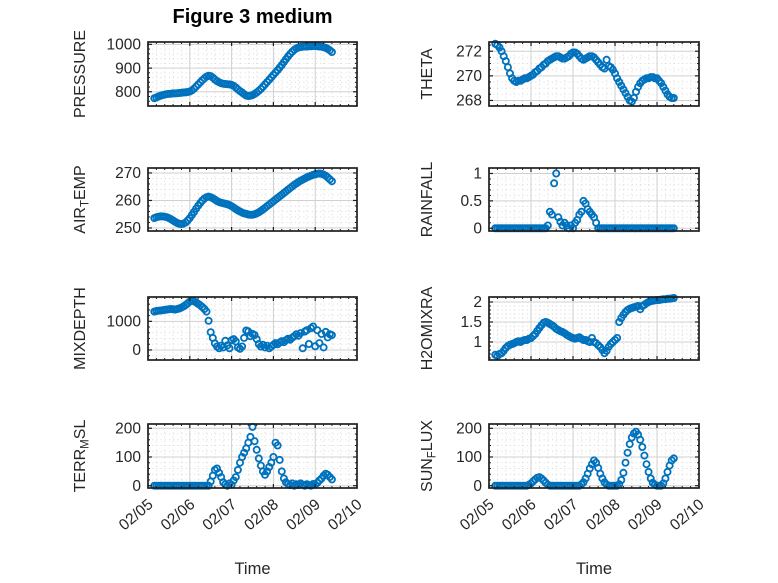  What do you see at coordinates (427, 200) in the screenshot?
I see `ylabel-rainfall: RAINFALL` at bounding box center [427, 200].